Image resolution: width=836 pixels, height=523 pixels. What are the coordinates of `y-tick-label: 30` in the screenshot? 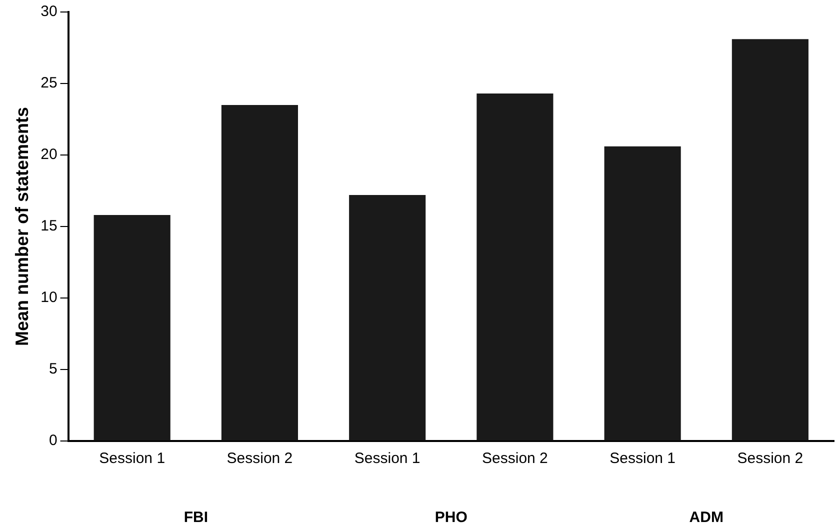 It's located at (49, 11).